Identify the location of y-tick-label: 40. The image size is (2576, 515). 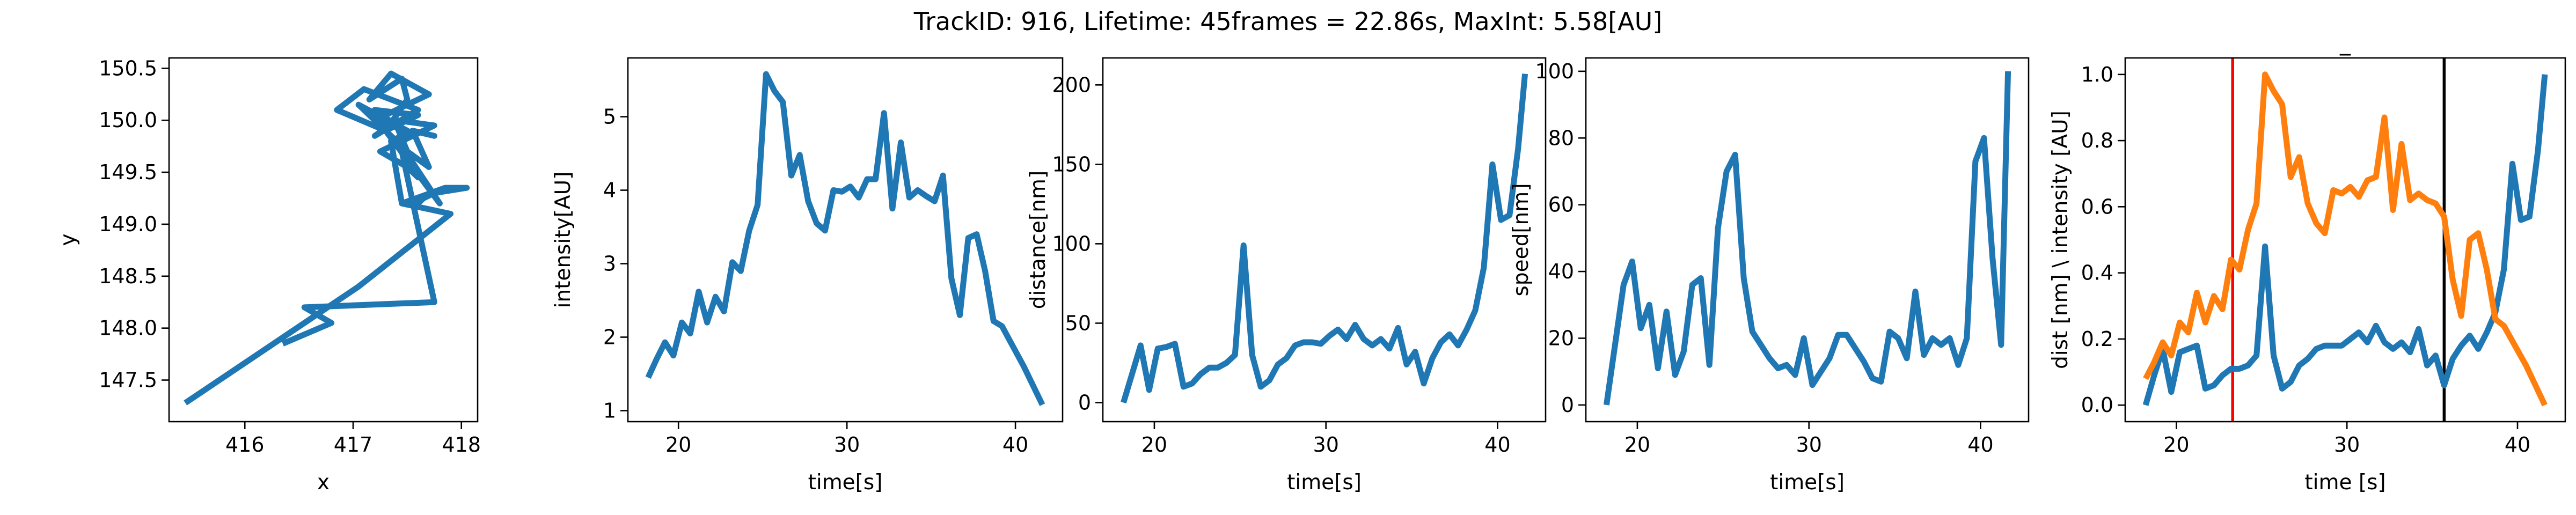
(1561, 271).